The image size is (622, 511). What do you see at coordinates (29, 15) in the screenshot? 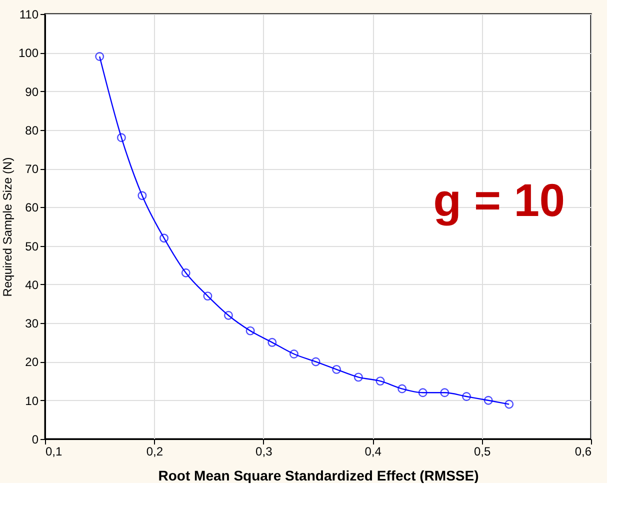
I see `y-tick-label: 110` at bounding box center [29, 15].